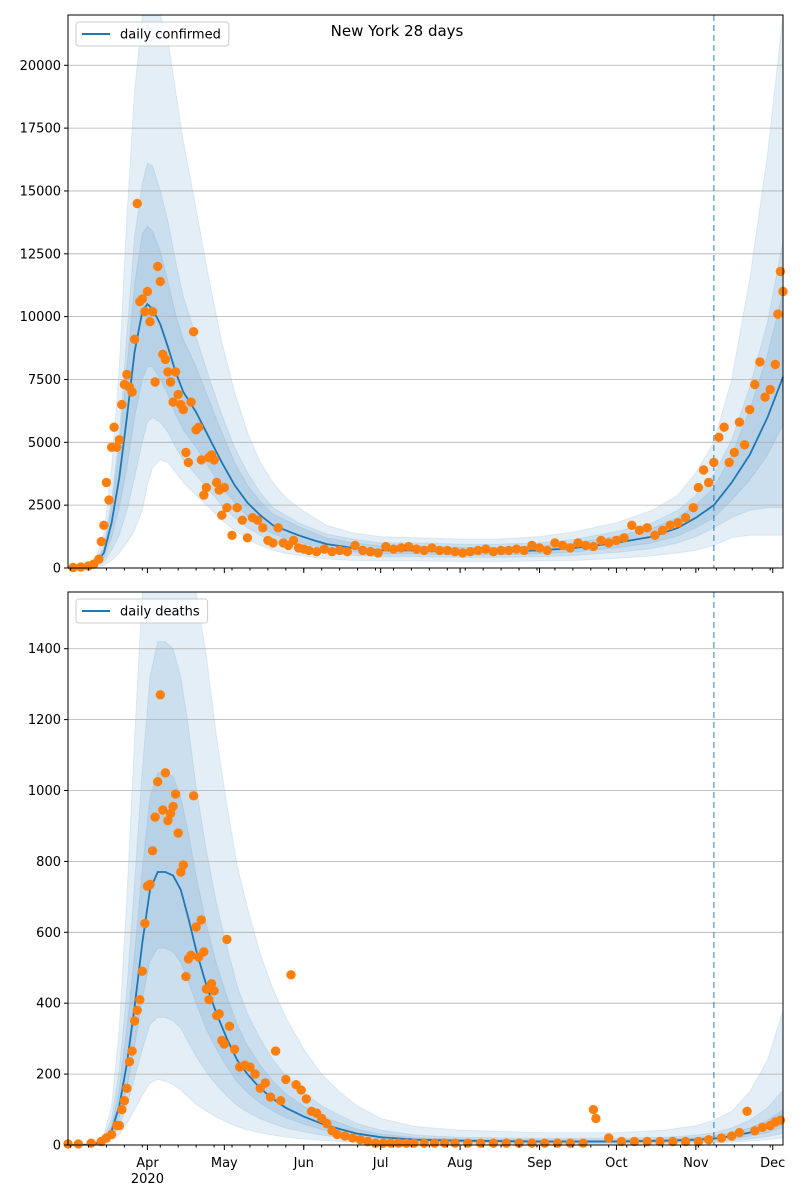  I want to click on confirmed-y-axis: 0 2500 5000 7500 10000 12500 15000 17500 20000, so click(44, 318).